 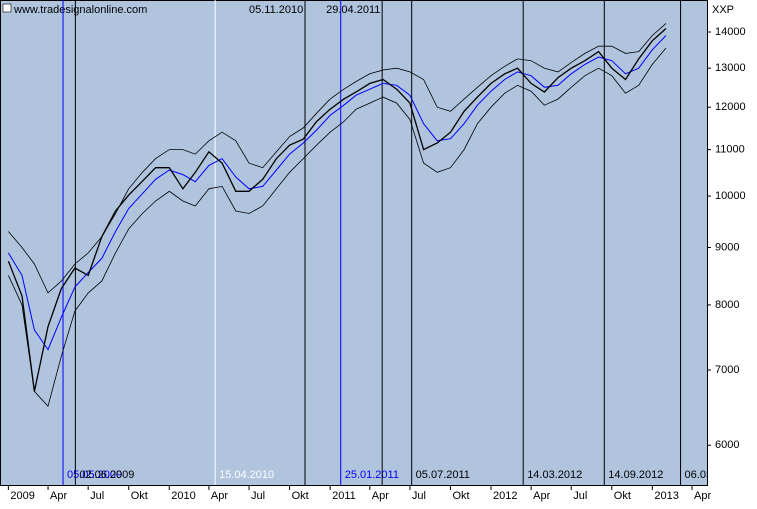 I want to click on y-tick-label: 7000, so click(x=727, y=370).